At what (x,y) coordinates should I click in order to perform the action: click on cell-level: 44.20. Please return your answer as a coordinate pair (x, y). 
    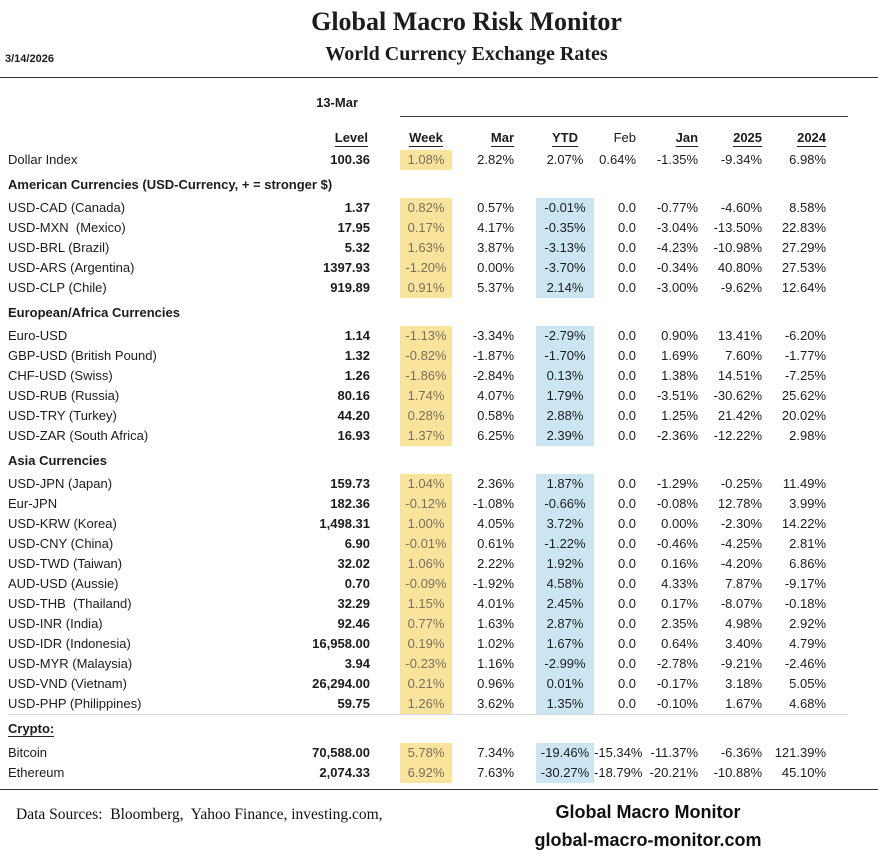
    Looking at the image, I should click on (354, 415).